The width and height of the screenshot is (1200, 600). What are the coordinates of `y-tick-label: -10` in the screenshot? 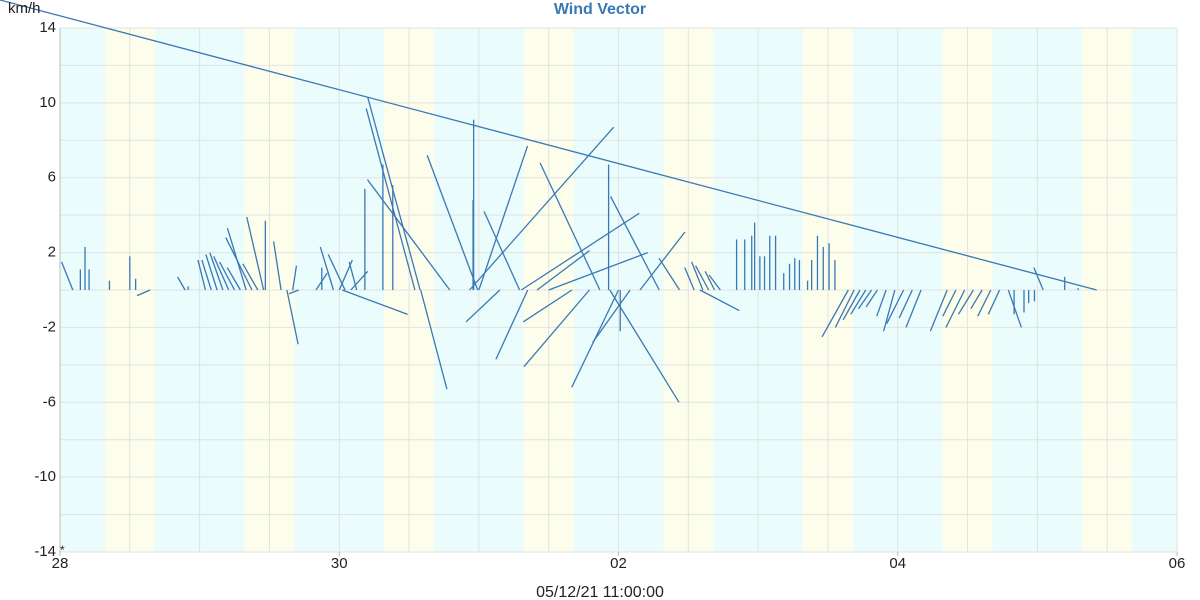 It's located at (45, 476).